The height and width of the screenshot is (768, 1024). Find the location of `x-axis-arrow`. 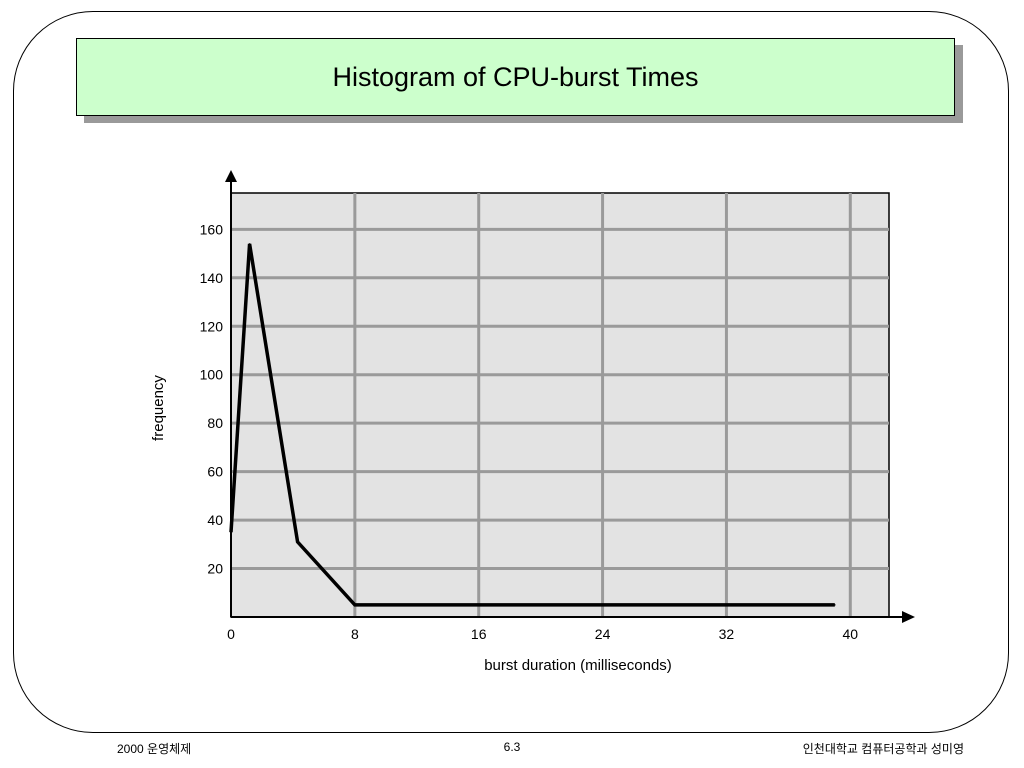

x-axis-arrow is located at coordinates (908, 617).